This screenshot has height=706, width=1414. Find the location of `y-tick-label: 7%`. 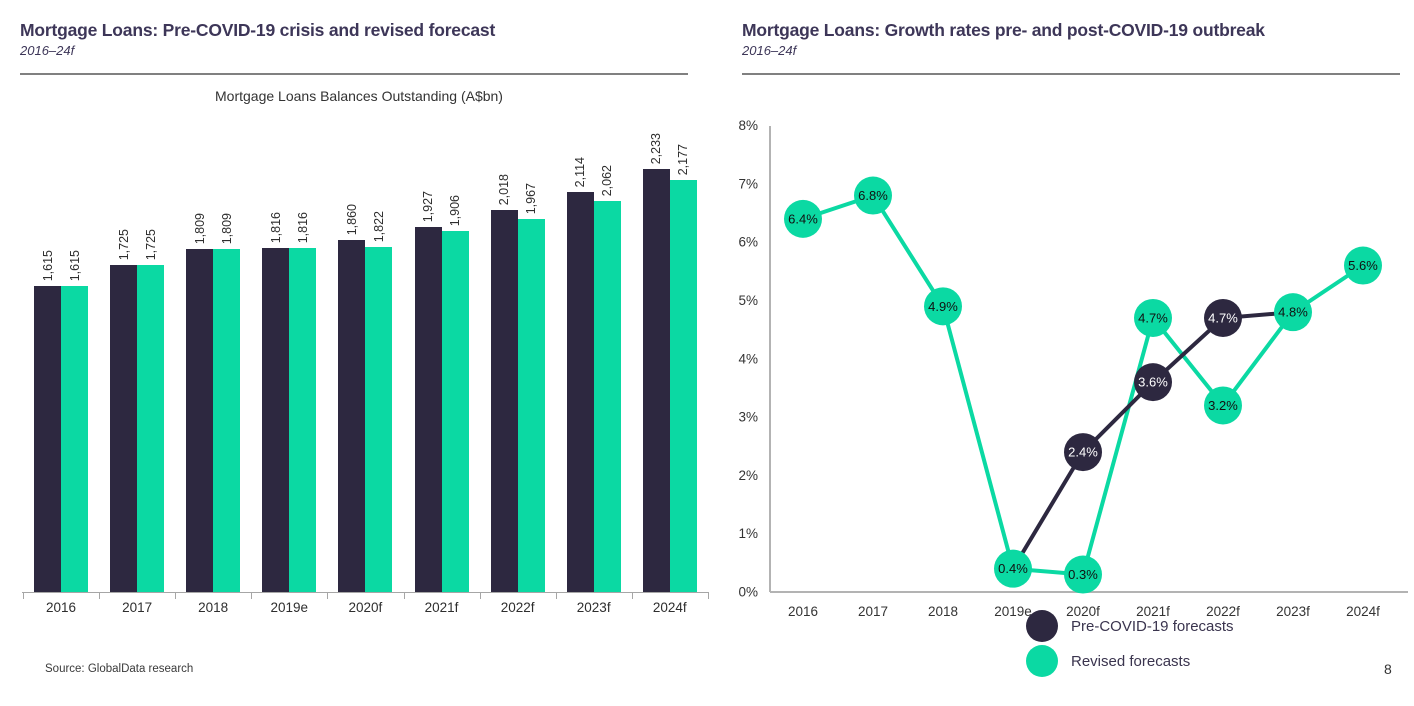

y-tick-label: 7% is located at coordinates (748, 183).